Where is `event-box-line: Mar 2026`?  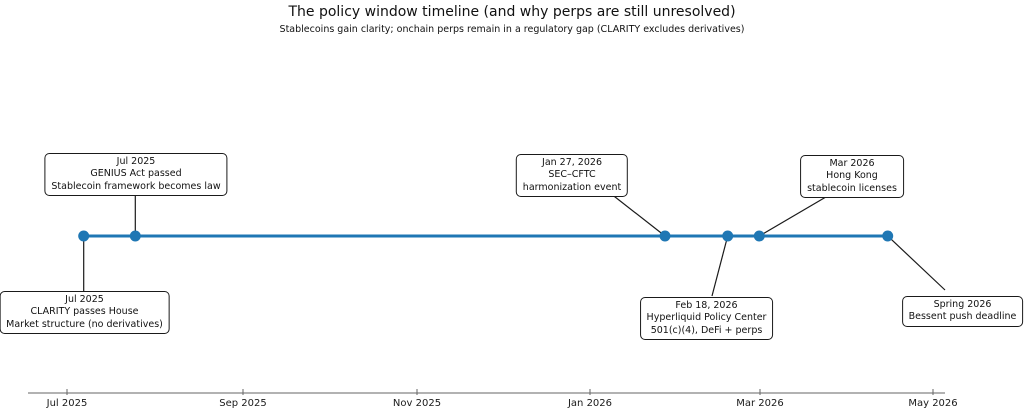 event-box-line: Mar 2026 is located at coordinates (852, 163).